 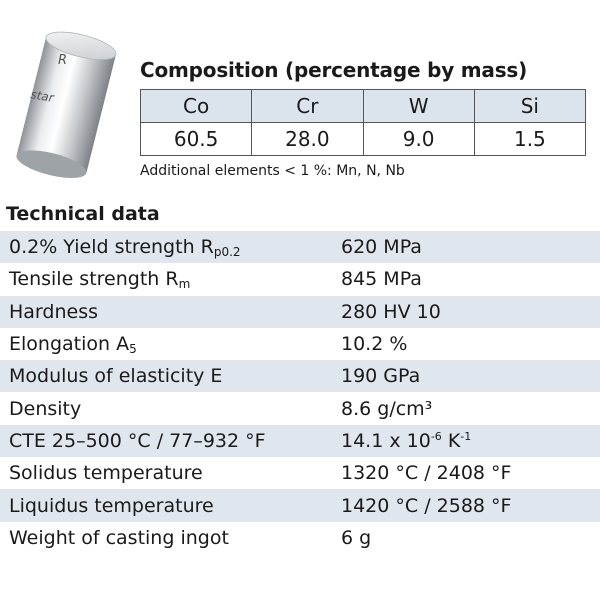 What do you see at coordinates (307, 139) in the screenshot?
I see `value-cr: 28.0` at bounding box center [307, 139].